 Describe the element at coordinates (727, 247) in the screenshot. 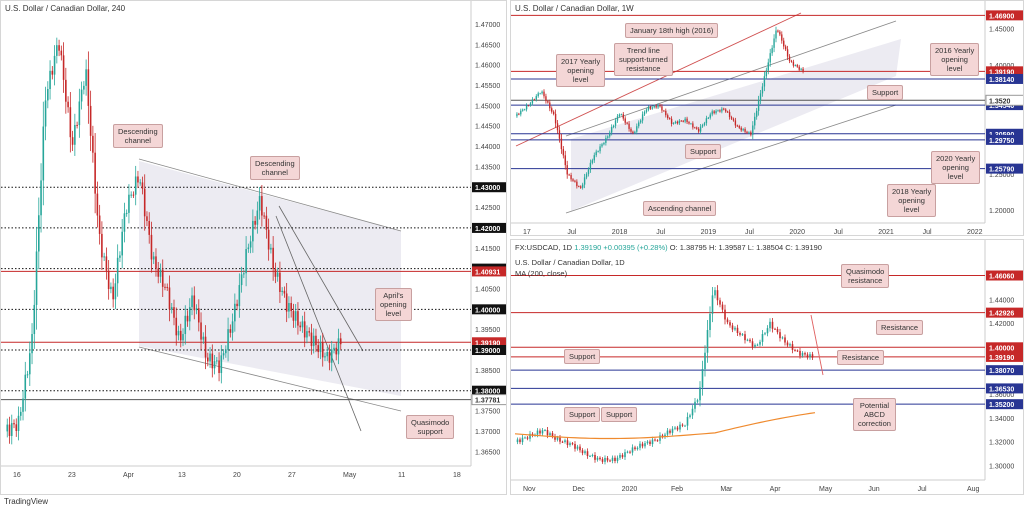

I see `ohlc-high: H: 1.39587` at that location.